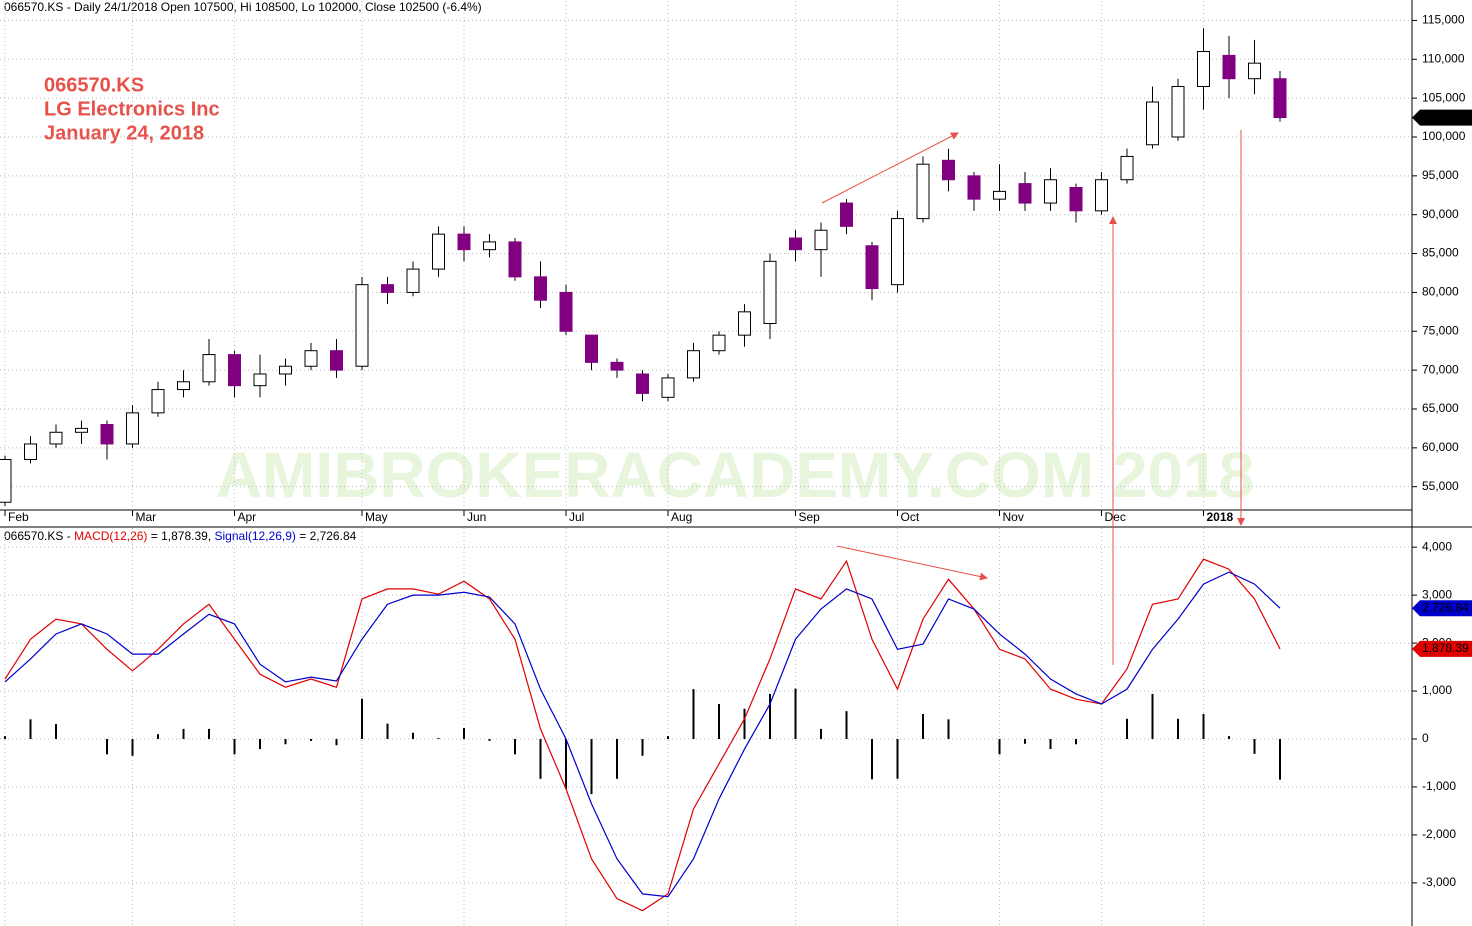 The height and width of the screenshot is (926, 1472). I want to click on annotation: 066570.KS, so click(94, 85).